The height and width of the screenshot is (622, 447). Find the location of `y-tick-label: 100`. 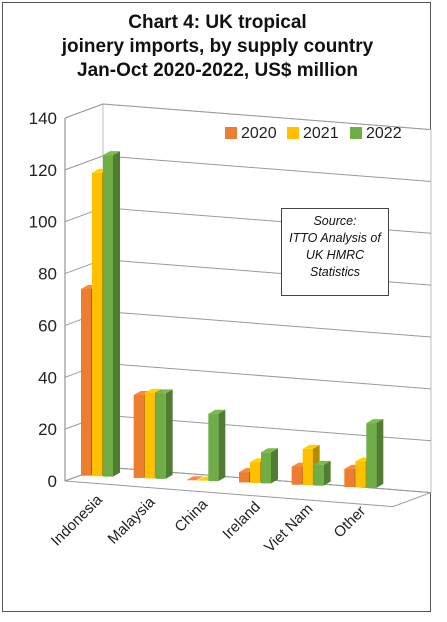

y-tick-label: 100 is located at coordinates (43, 222).